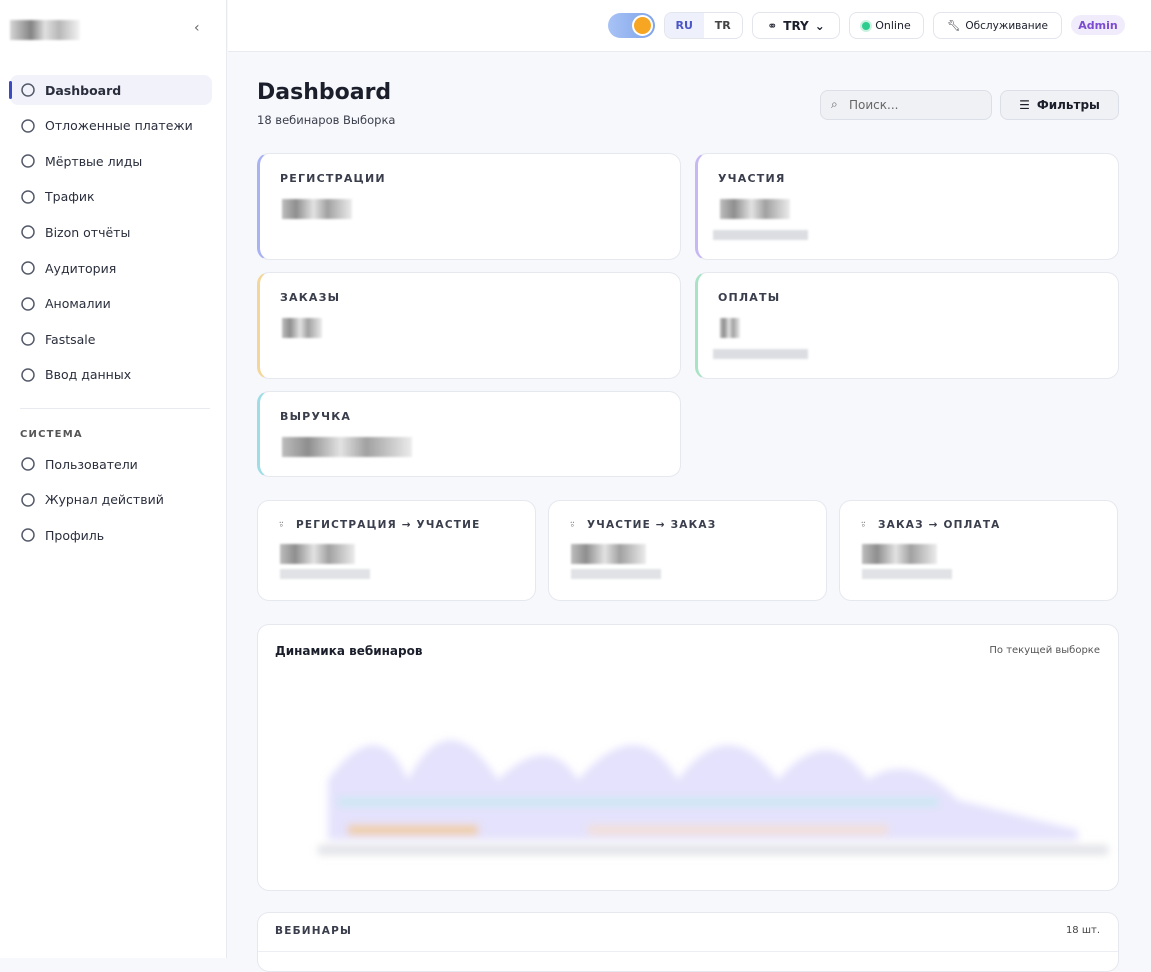  Describe the element at coordinates (111, 464) in the screenshot. I see `nav-item: Пользователи` at that location.